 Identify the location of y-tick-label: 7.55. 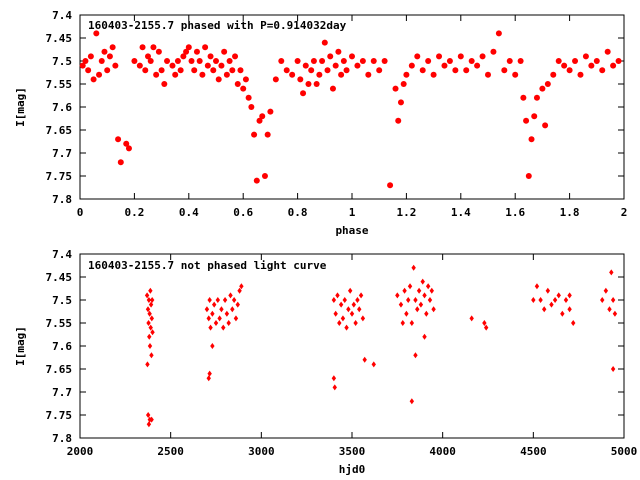
(59, 84).